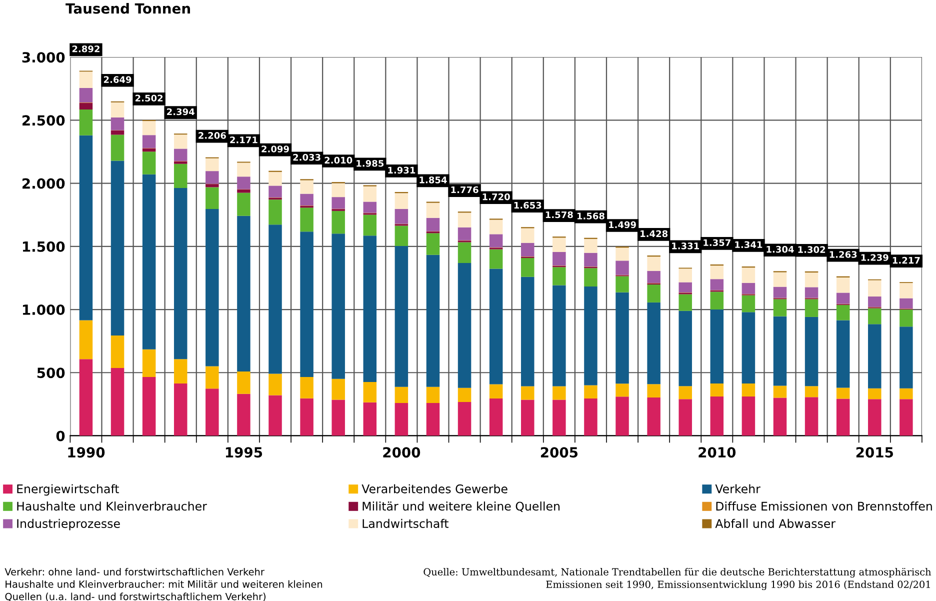  Describe the element at coordinates (678, 579) in the screenshot. I see `source-note: Quelle: Umweltbundesamt, Nationale Trendtabellen für die deutsche Berichterstattung atmosphärisch Emissionen seit 1990, Emissionsentwicklung 1990 bis 2016 (Endstand 02/201` at that location.